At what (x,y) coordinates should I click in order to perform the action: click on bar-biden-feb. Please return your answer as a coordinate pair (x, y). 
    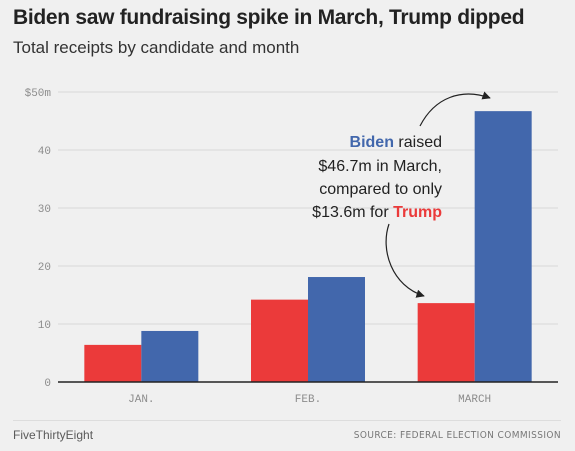
    Looking at the image, I should click on (336, 329).